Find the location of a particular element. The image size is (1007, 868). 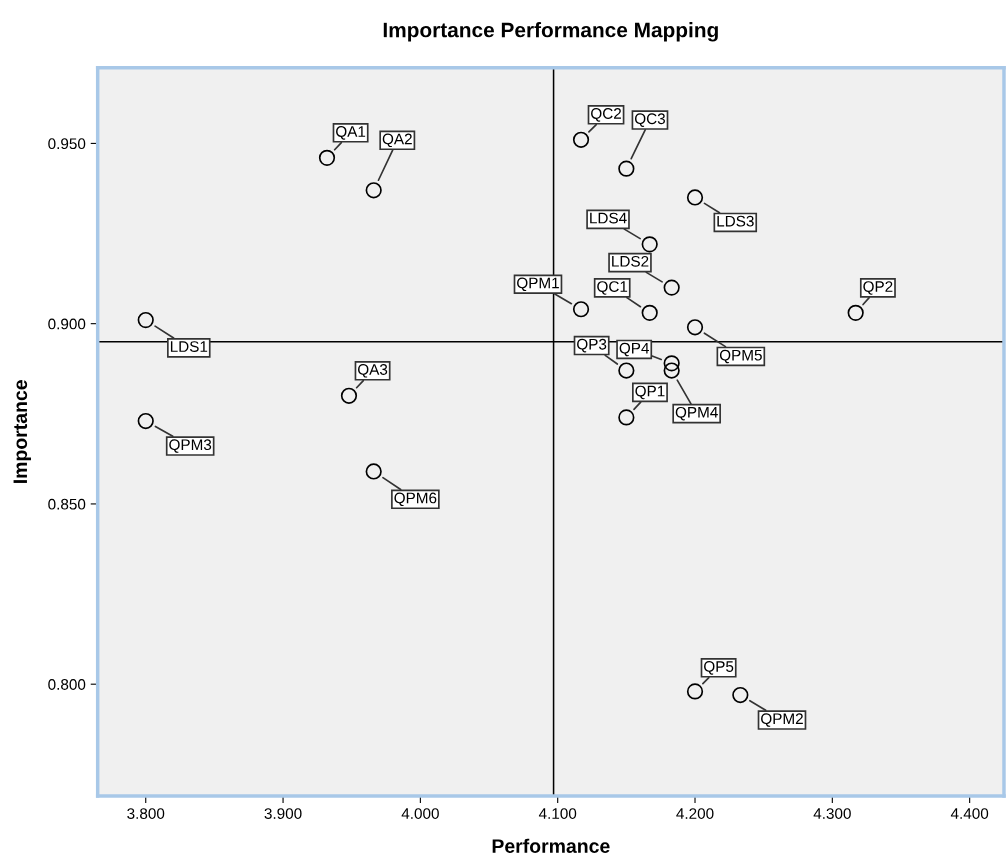

x-tick-label: 4.300 is located at coordinates (832, 813).